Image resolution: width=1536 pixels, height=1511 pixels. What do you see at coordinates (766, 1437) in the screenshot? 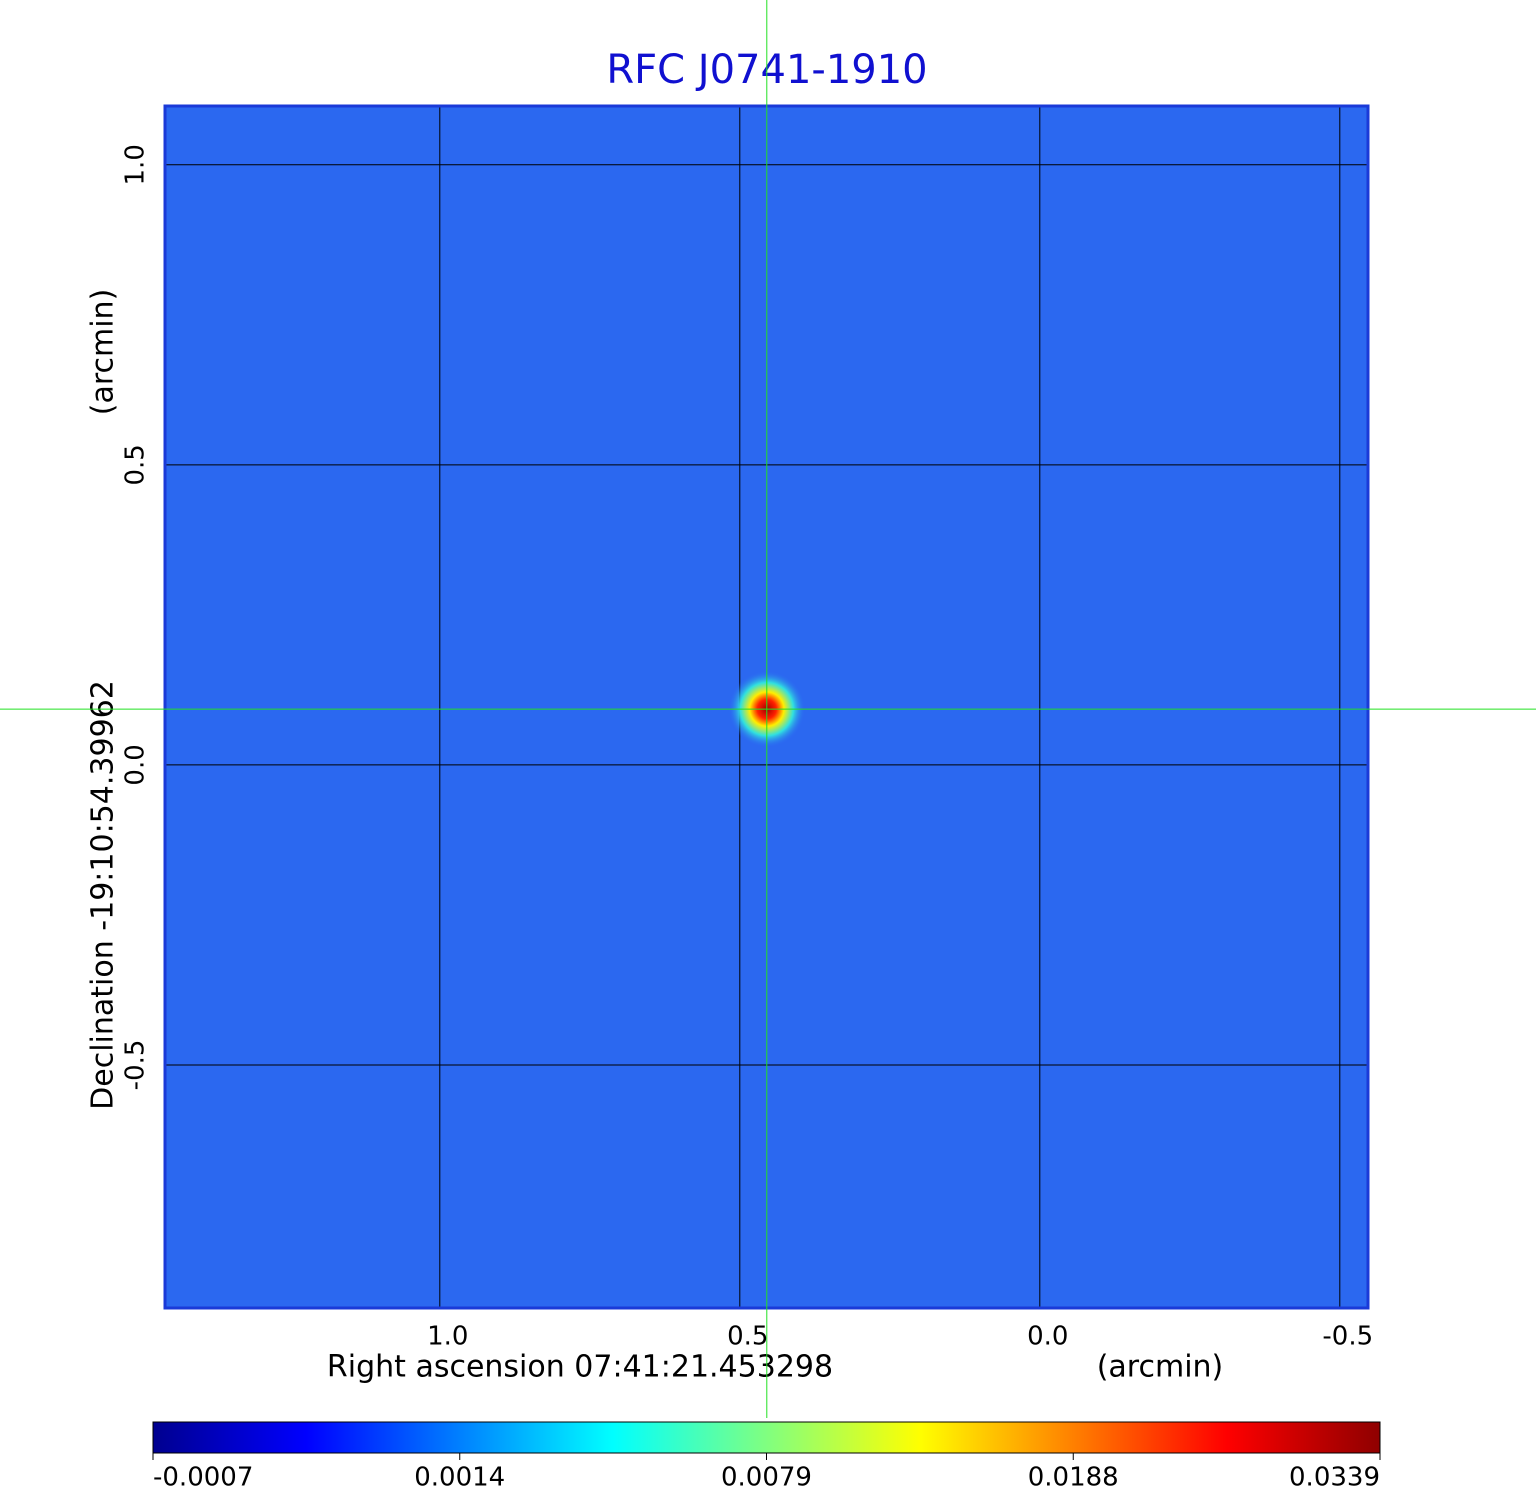
I see `colorbar` at bounding box center [766, 1437].